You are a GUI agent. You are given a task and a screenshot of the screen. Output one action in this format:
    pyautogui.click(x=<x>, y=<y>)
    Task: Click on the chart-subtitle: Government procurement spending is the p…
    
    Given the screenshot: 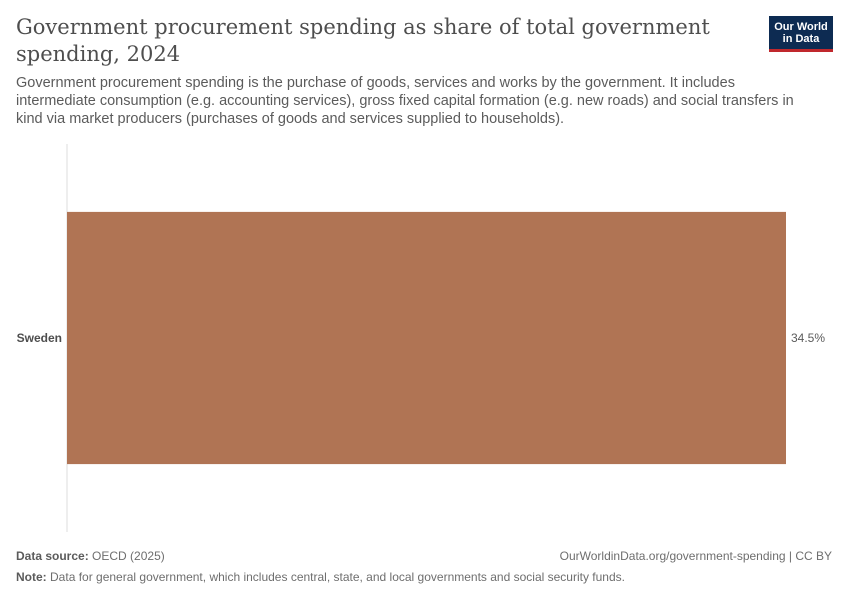 What is the action you would take?
    pyautogui.click(x=405, y=101)
    